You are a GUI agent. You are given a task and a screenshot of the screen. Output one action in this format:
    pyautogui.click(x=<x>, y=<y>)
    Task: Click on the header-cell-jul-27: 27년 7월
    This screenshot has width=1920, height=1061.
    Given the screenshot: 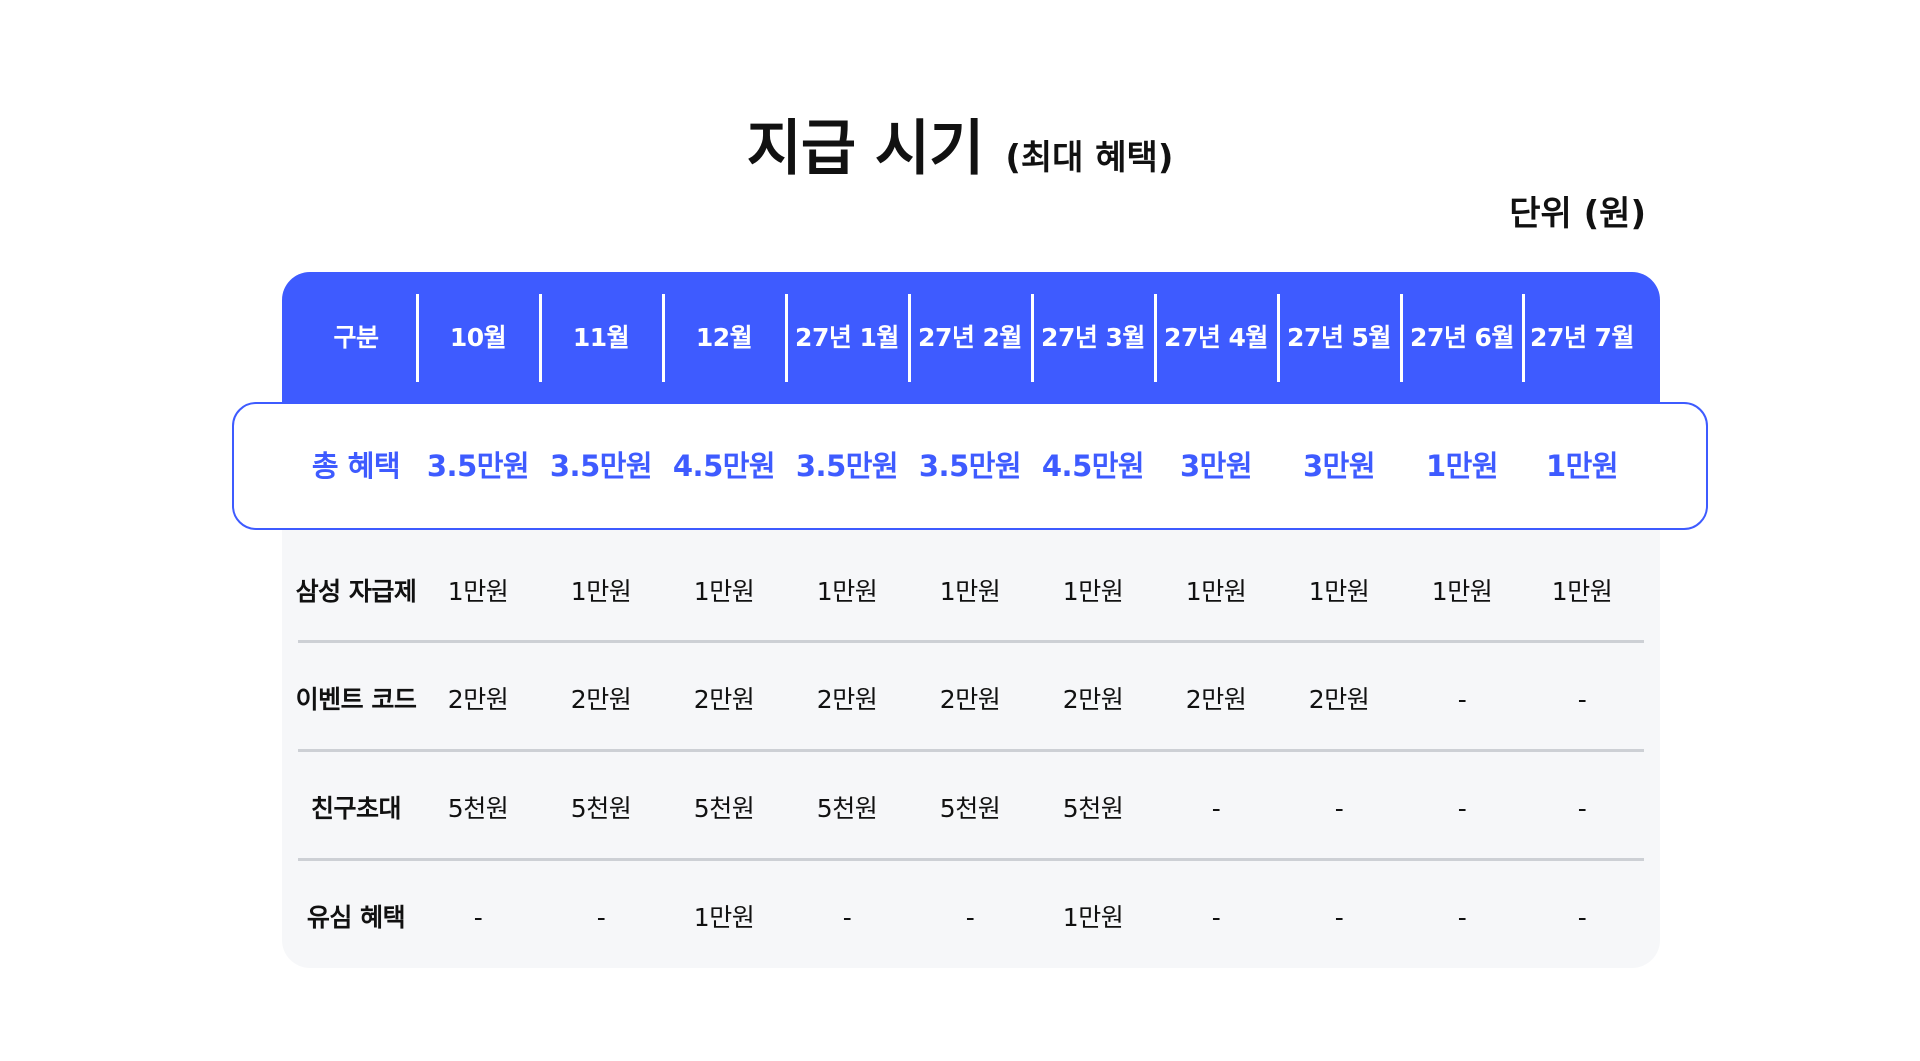 What is the action you would take?
    pyautogui.click(x=1582, y=337)
    